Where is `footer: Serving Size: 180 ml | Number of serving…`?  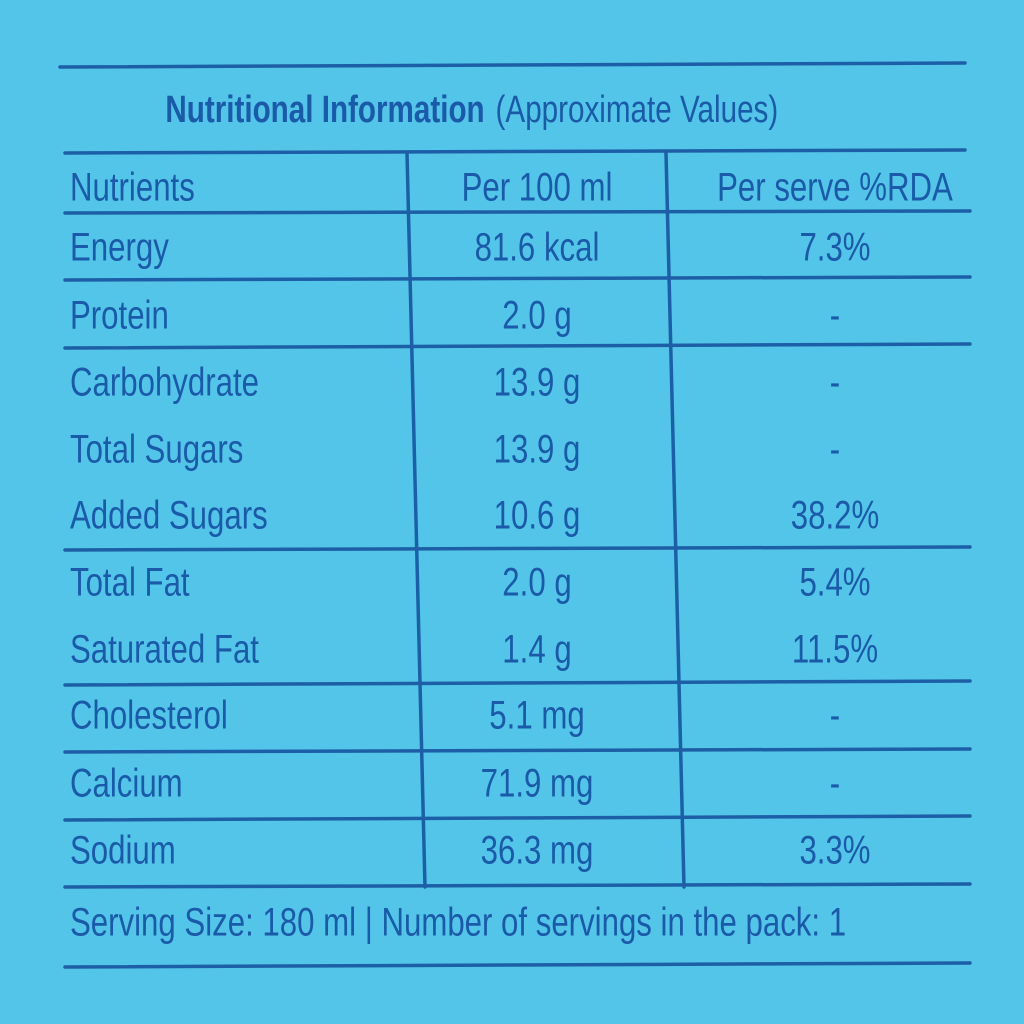 footer: Serving Size: 180 ml | Number of serving… is located at coordinates (458, 922).